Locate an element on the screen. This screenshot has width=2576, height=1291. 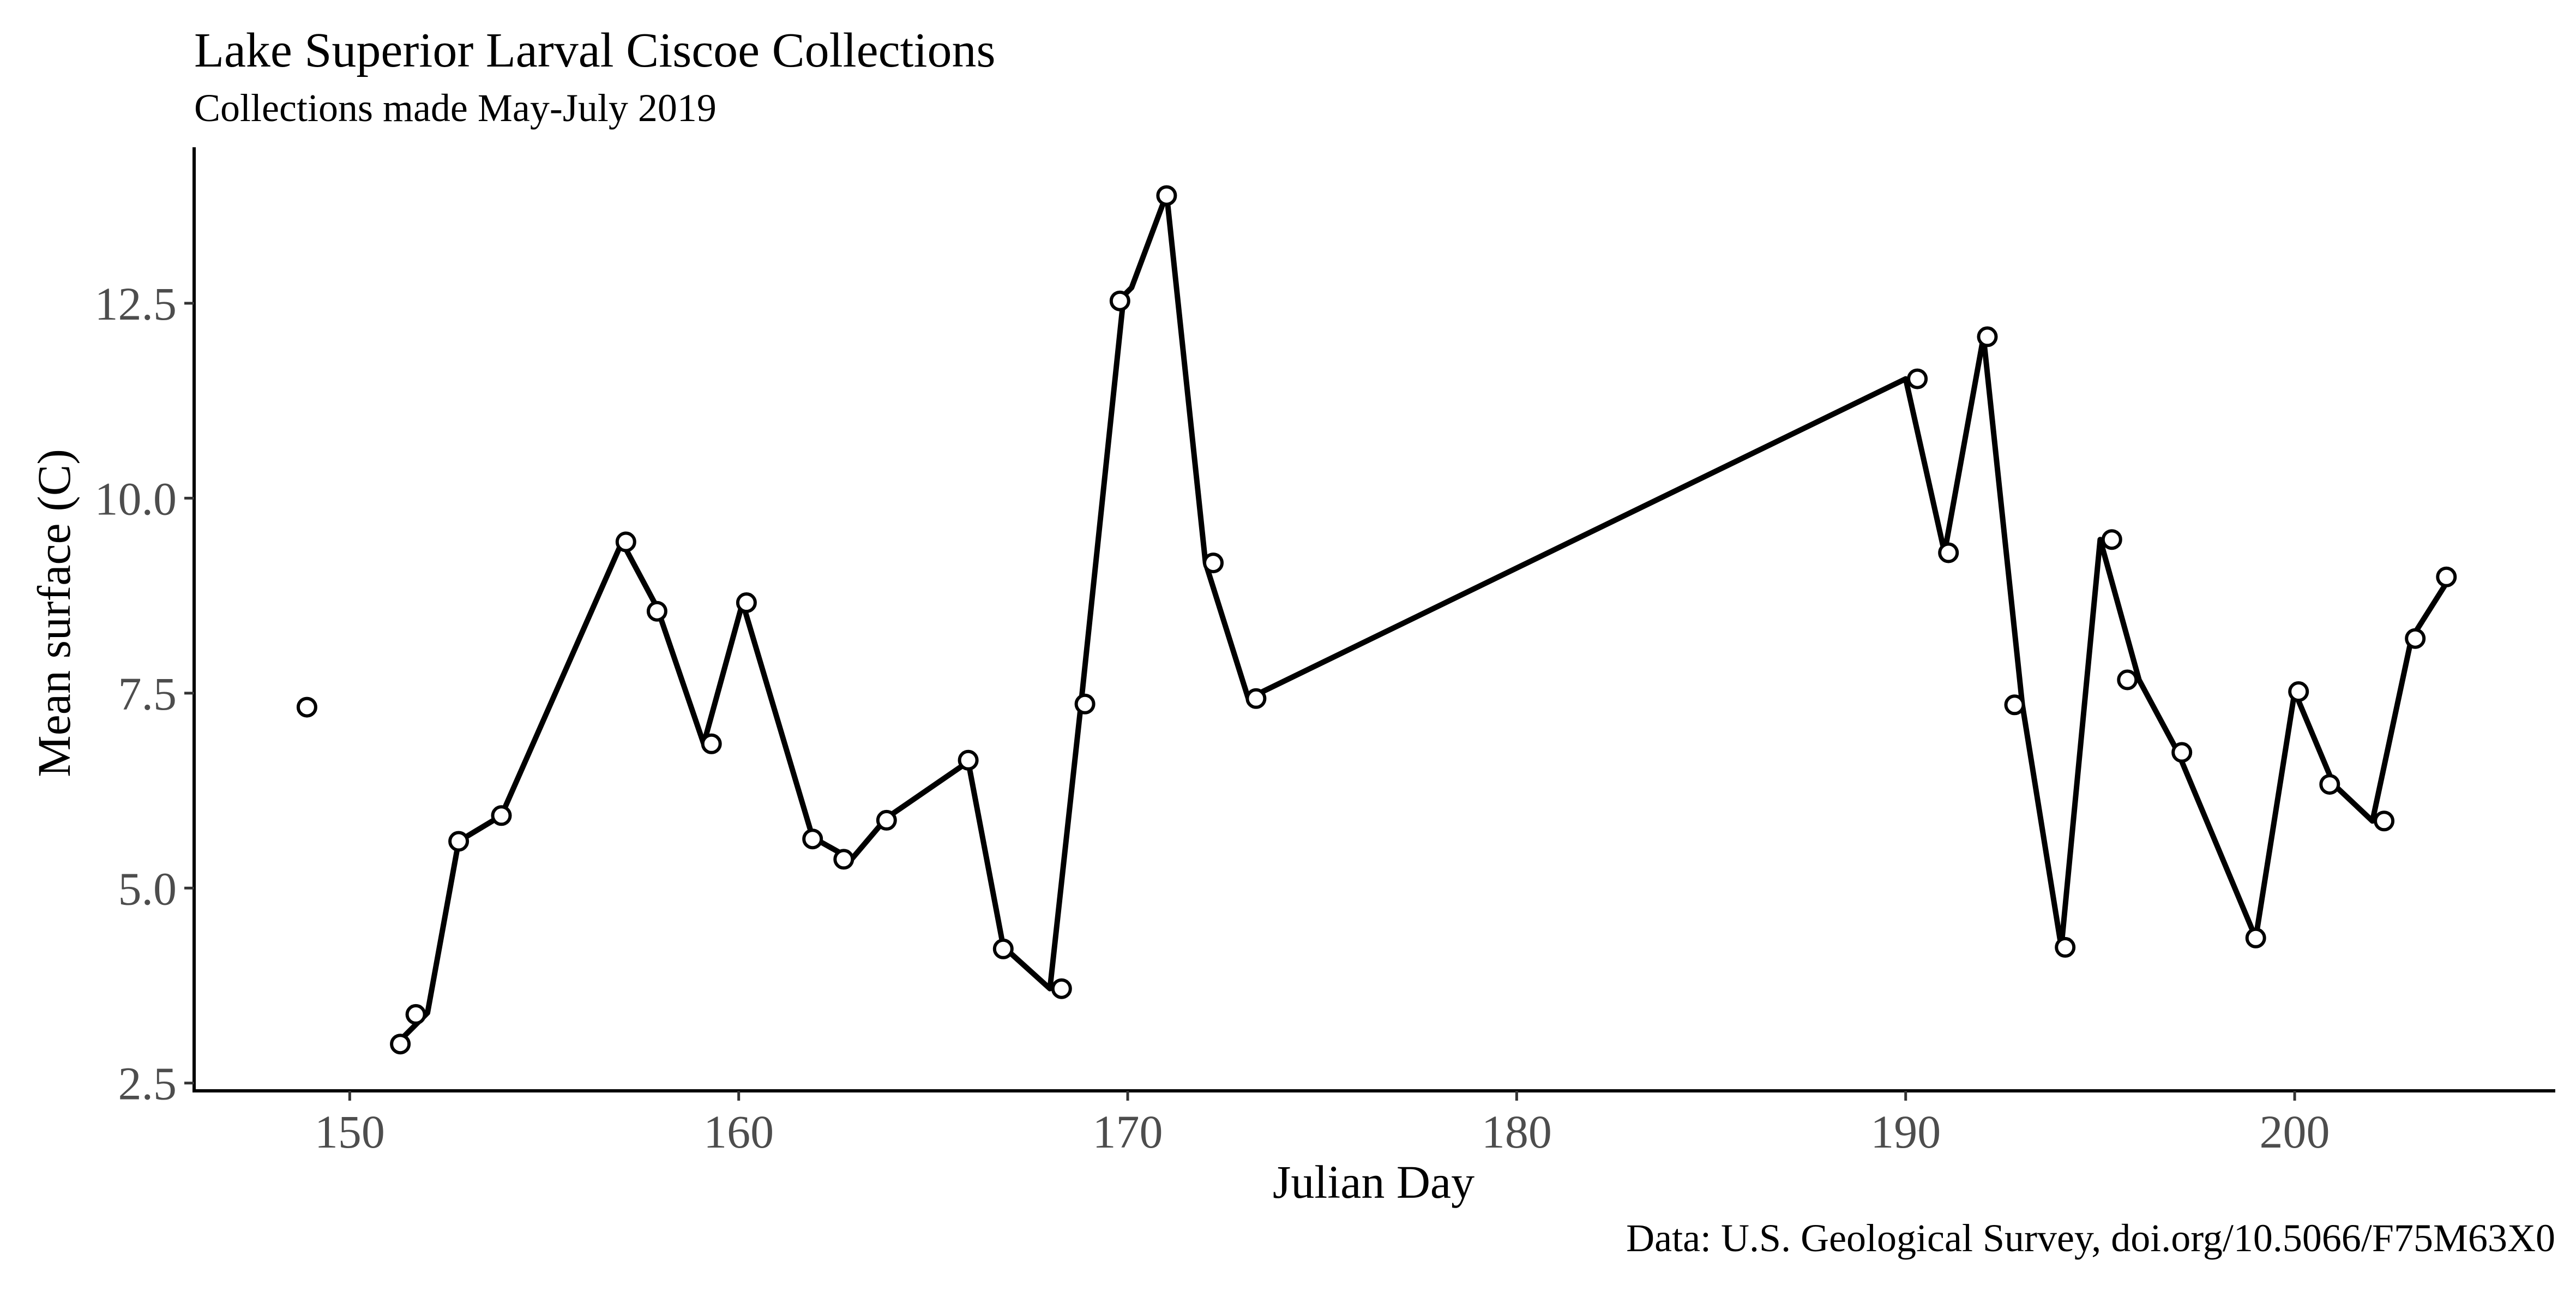
y-tick-label: 12.5 is located at coordinates (136, 304).